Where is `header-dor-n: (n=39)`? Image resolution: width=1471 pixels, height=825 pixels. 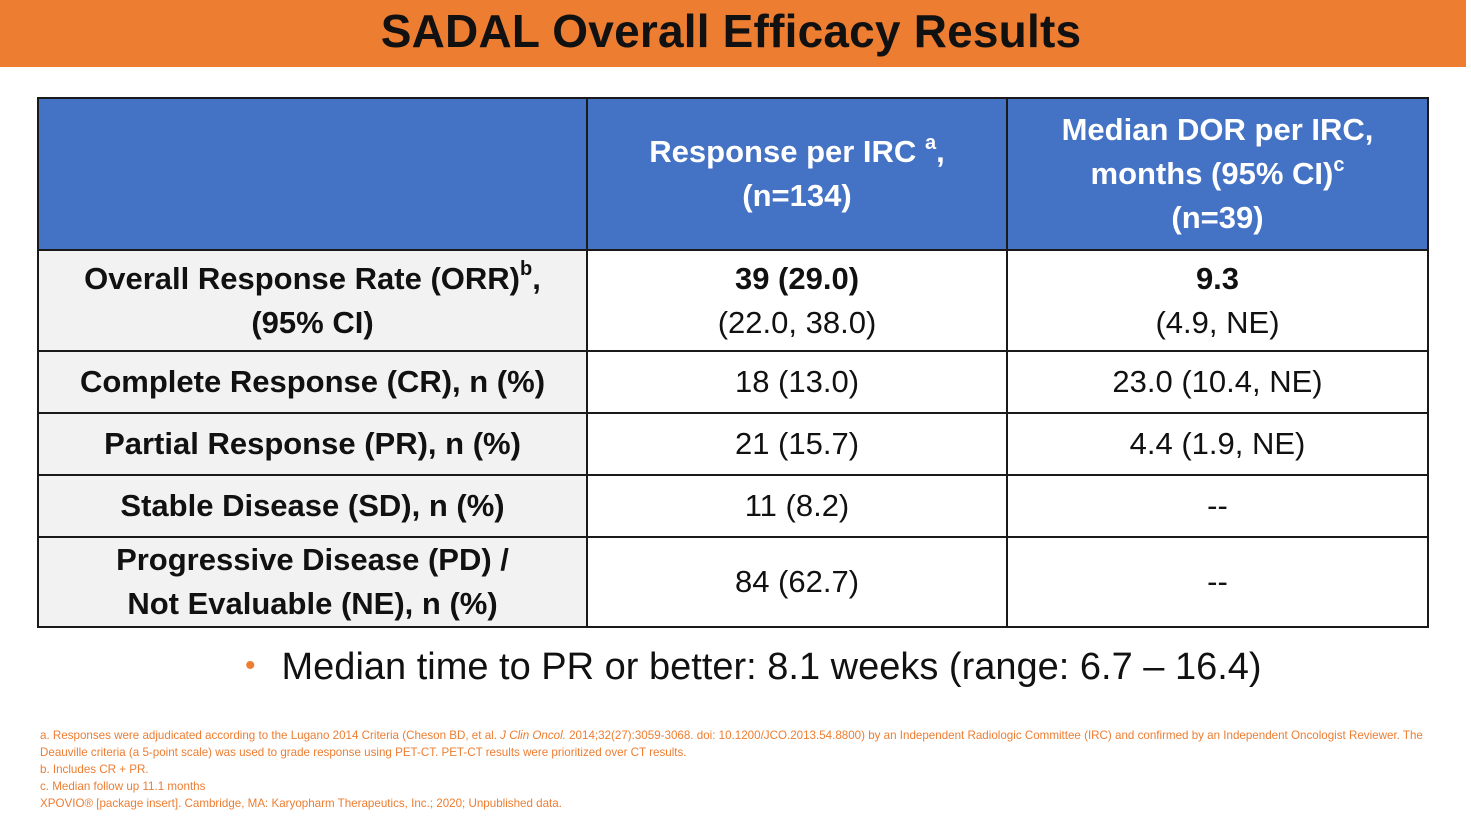 header-dor-n: (n=39) is located at coordinates (1217, 217).